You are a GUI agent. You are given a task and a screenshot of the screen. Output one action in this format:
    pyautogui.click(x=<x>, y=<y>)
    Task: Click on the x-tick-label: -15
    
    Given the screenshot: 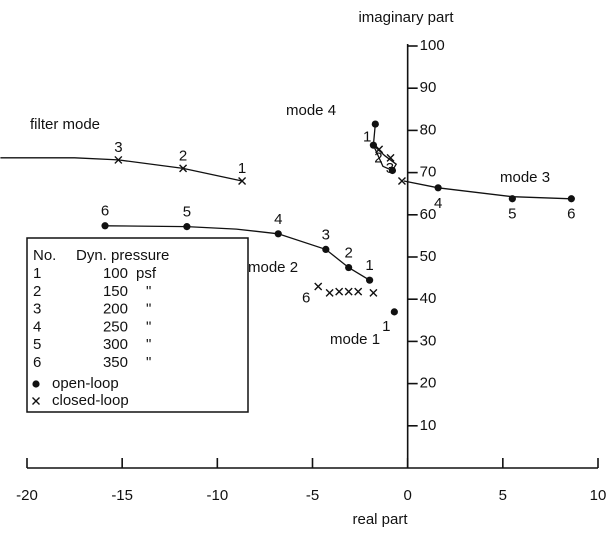 What is the action you would take?
    pyautogui.click(x=122, y=495)
    